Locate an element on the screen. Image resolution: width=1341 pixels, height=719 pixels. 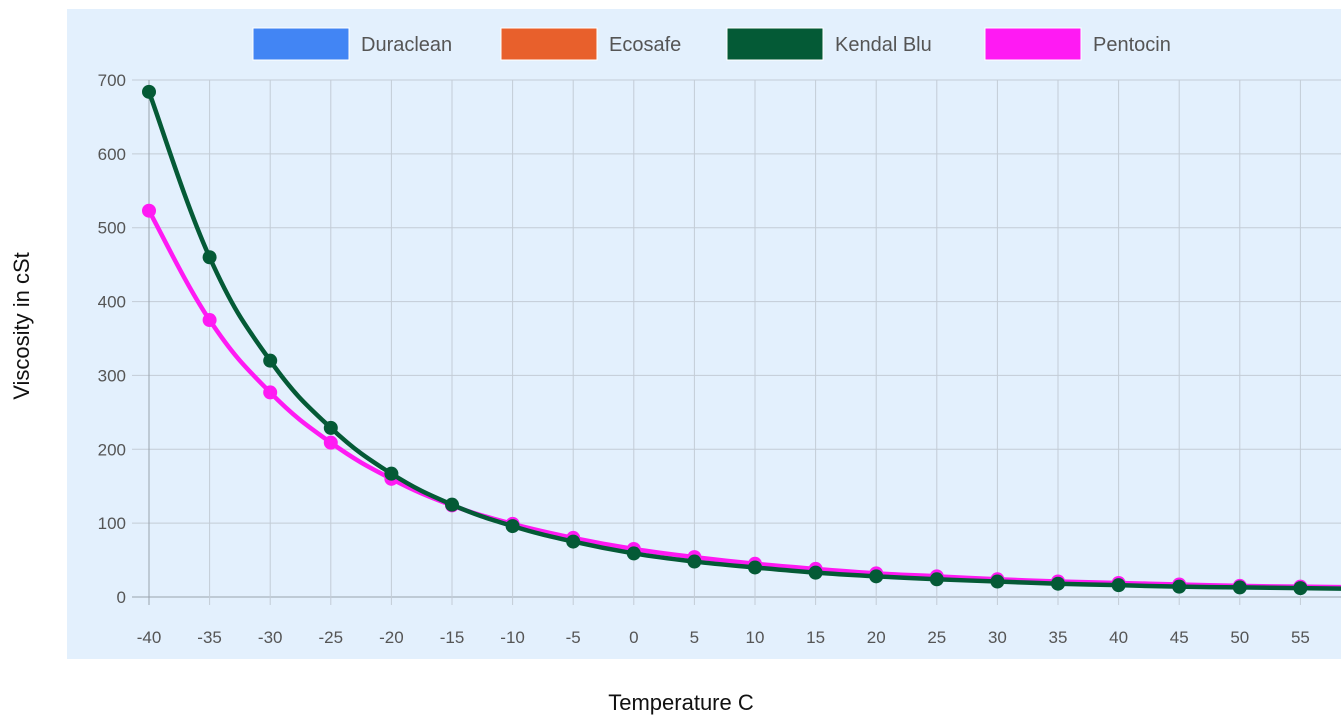
y-tick-label: 100 is located at coordinates (112, 523).